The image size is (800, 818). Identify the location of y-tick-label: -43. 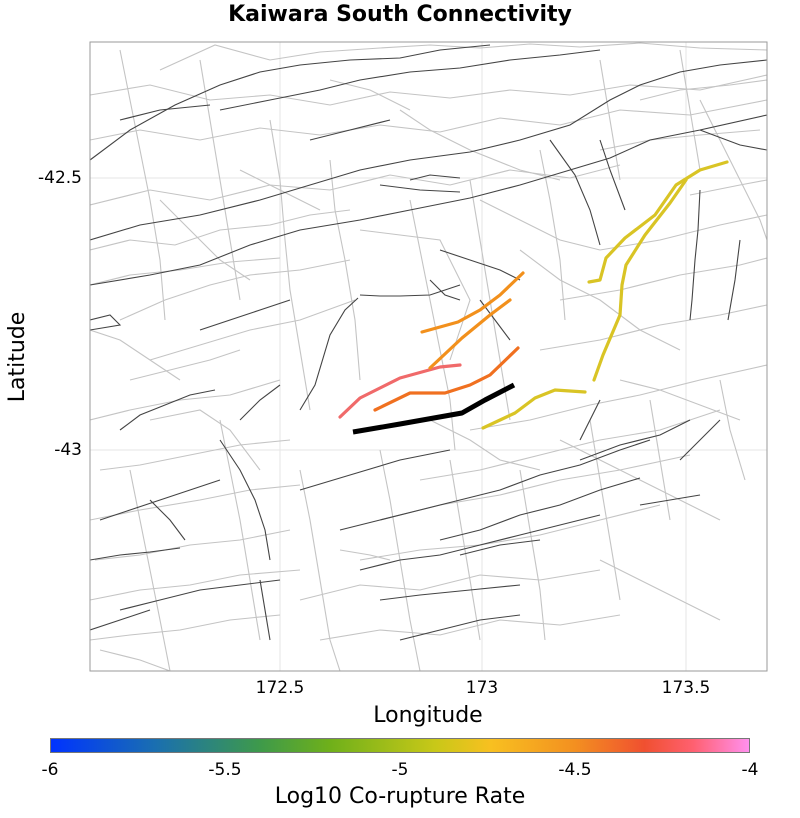
(68, 450).